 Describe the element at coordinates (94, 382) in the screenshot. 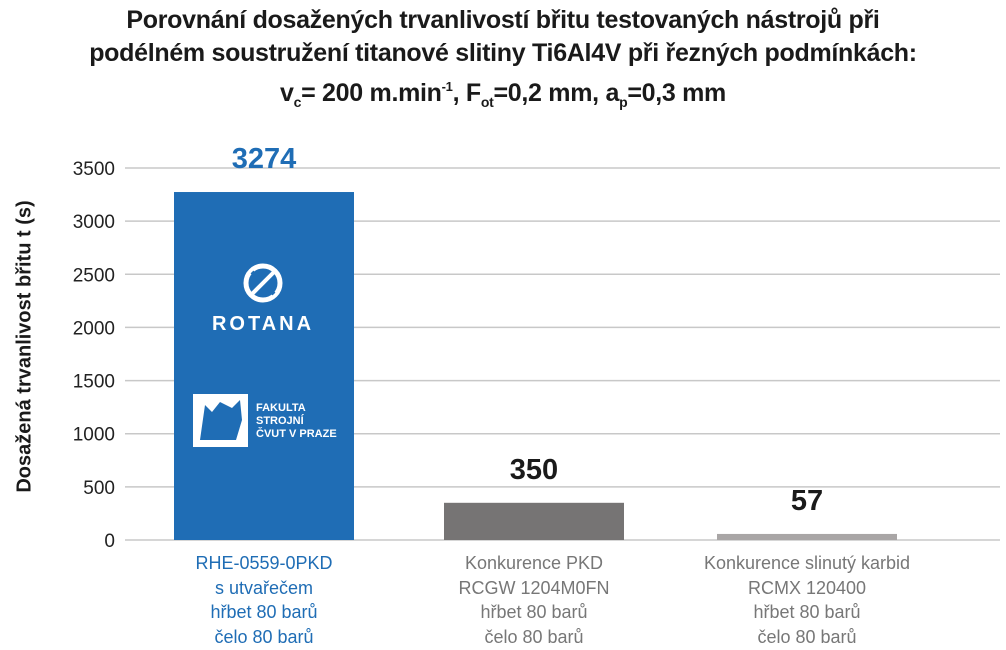

I see `y-tick-label: 1500` at that location.